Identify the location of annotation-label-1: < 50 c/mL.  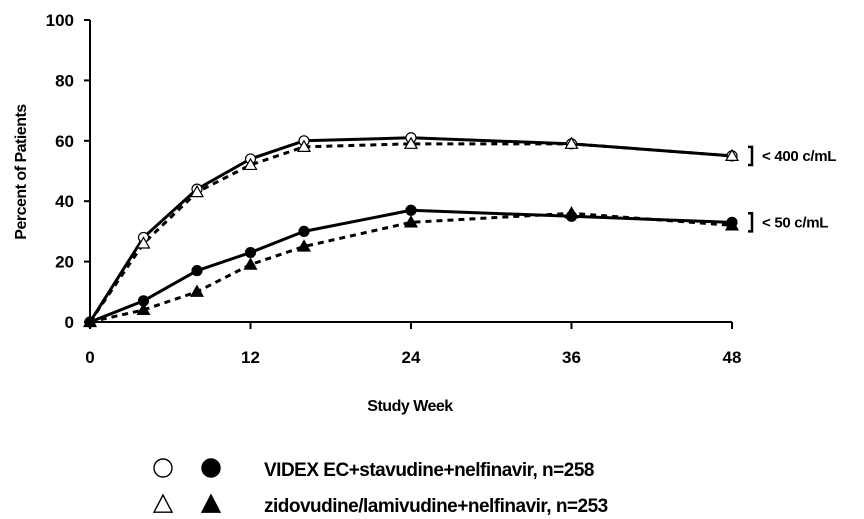
(795, 222).